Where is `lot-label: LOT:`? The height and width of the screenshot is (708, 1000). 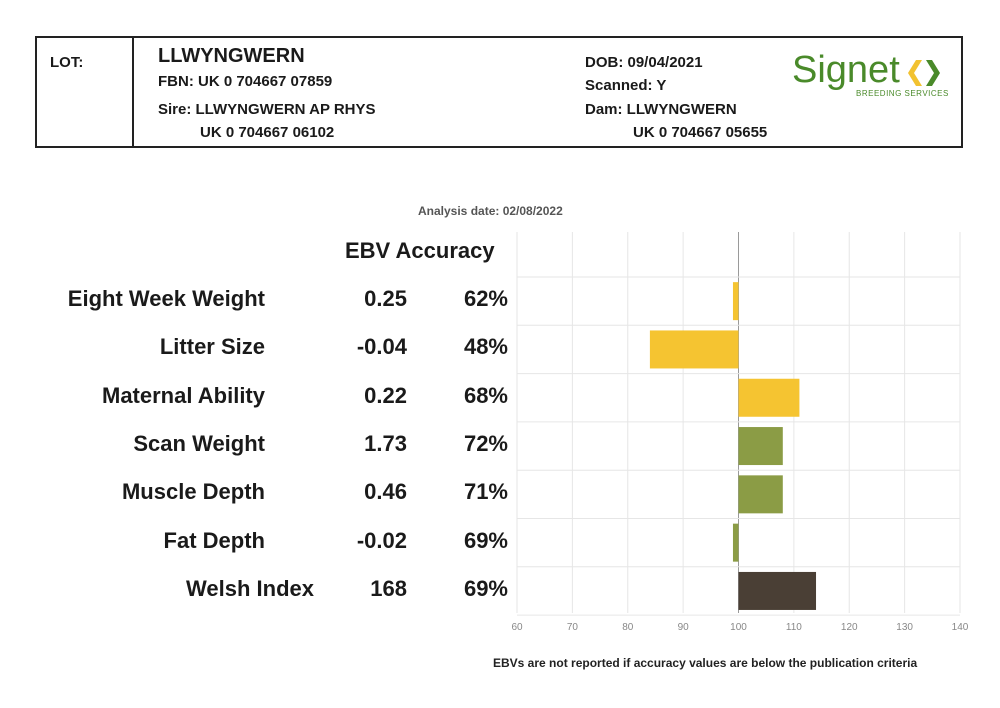 lot-label: LOT: is located at coordinates (67, 62).